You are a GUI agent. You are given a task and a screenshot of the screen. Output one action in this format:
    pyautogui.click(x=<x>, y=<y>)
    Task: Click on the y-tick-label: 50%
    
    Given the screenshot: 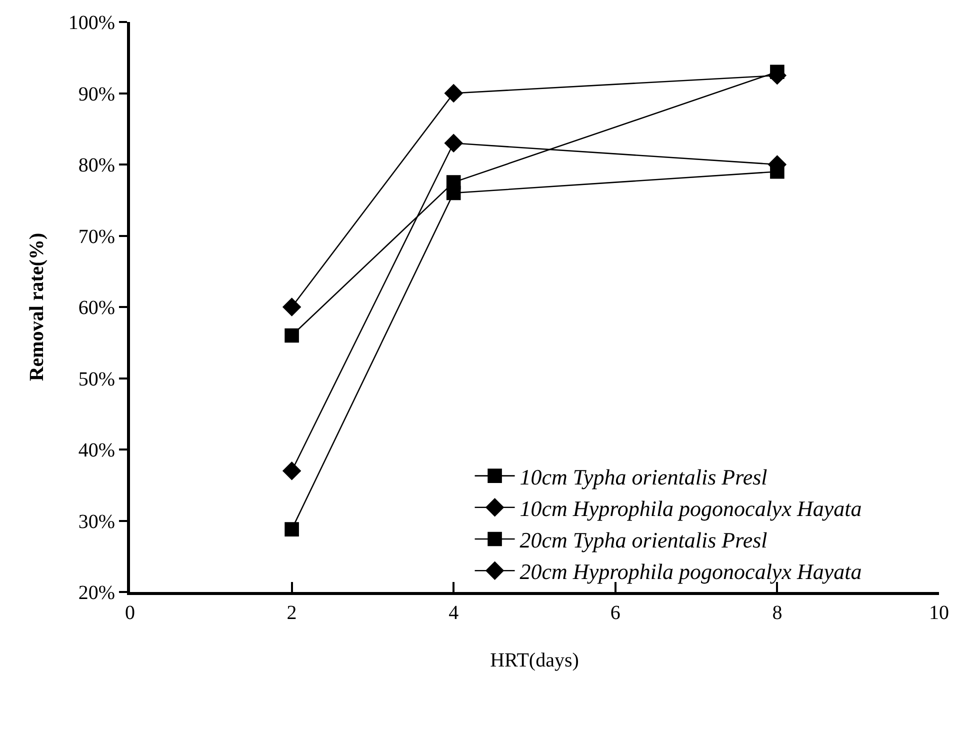 What is the action you would take?
    pyautogui.click(x=96, y=379)
    